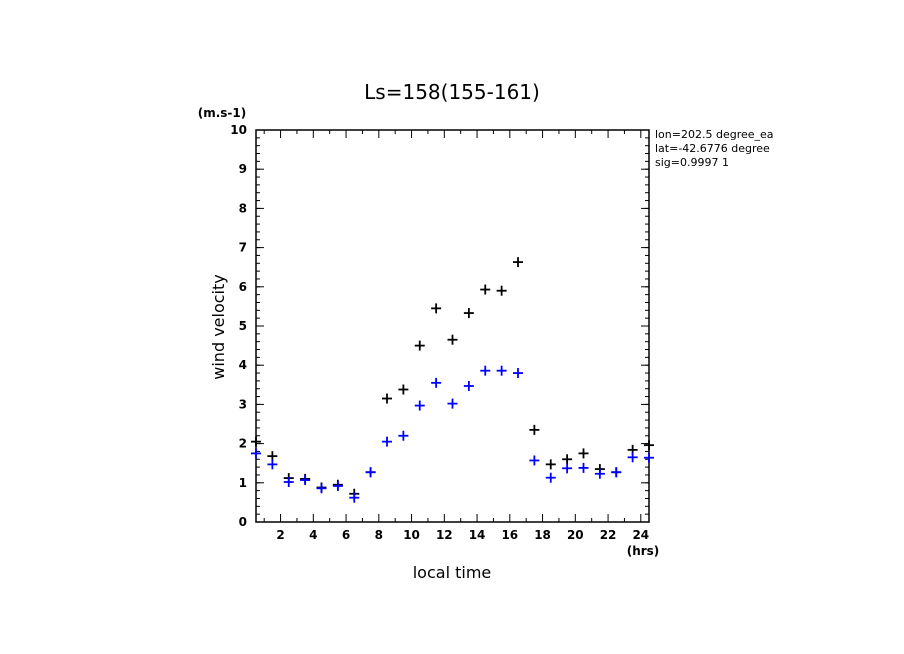 This screenshot has width=904, height=654. I want to click on y-tick-label: 2, so click(243, 444).